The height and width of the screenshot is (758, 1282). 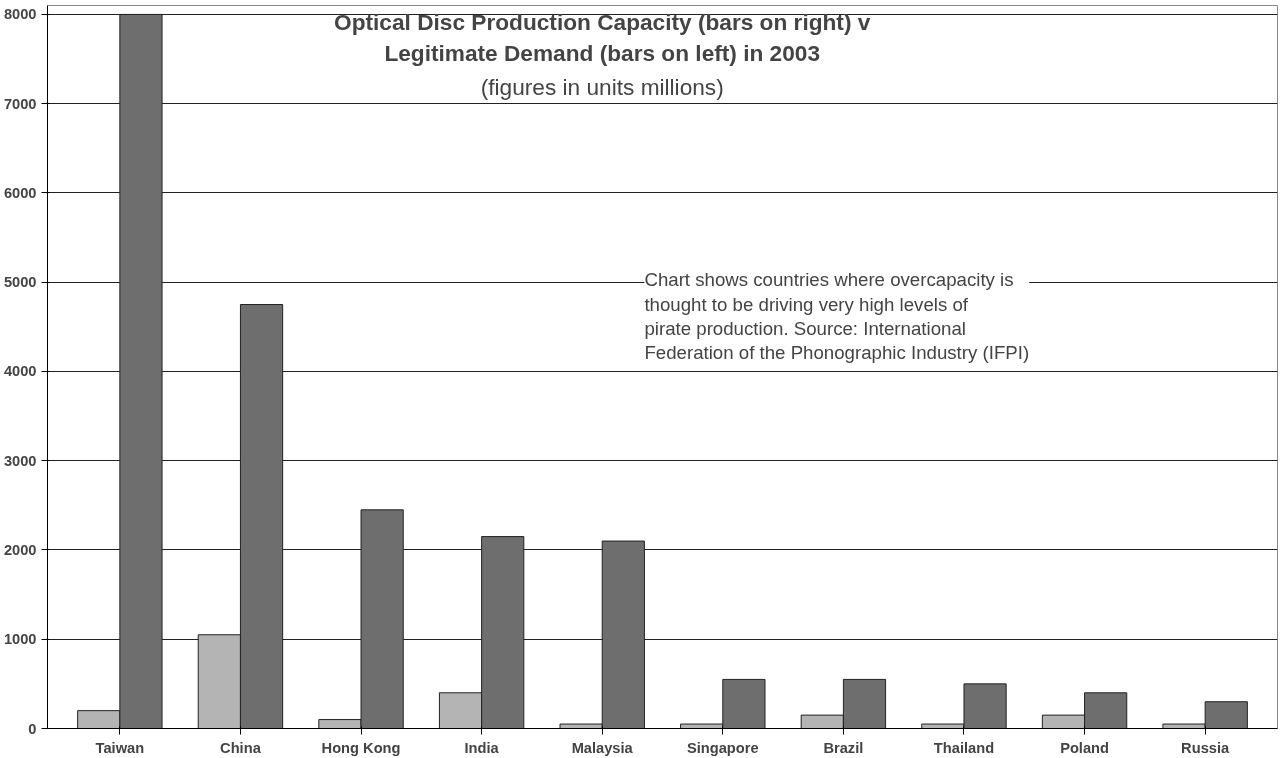 What do you see at coordinates (20, 192) in the screenshot?
I see `y-tick-label: 6000` at bounding box center [20, 192].